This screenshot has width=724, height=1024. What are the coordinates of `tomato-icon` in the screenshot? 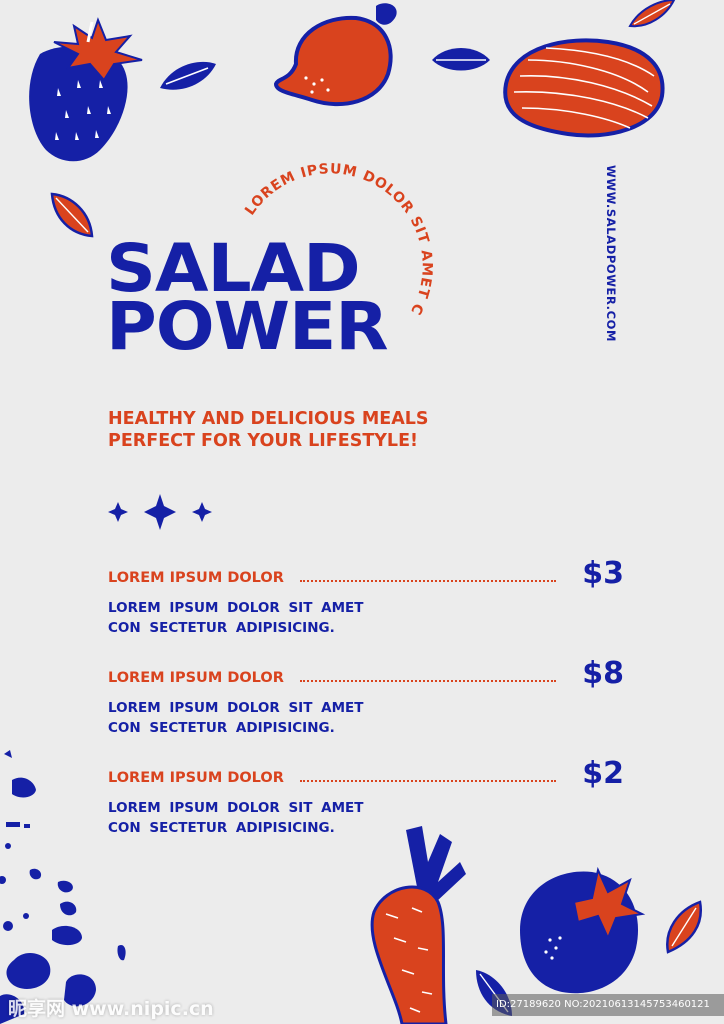 It's located at (583, 930).